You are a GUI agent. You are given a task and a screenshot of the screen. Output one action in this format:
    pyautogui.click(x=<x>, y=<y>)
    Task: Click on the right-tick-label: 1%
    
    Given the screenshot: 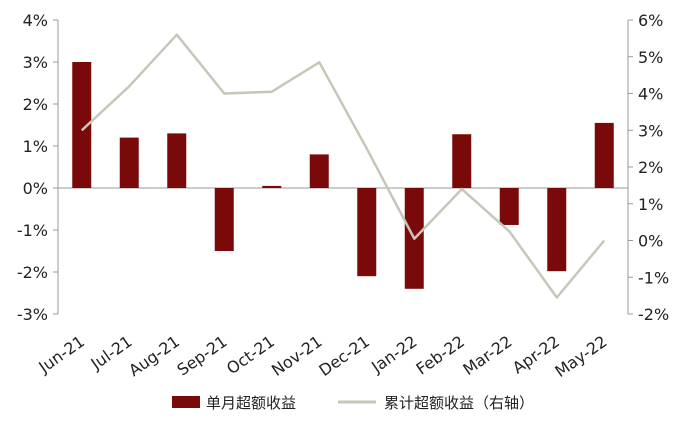 What is the action you would take?
    pyautogui.click(x=650, y=204)
    